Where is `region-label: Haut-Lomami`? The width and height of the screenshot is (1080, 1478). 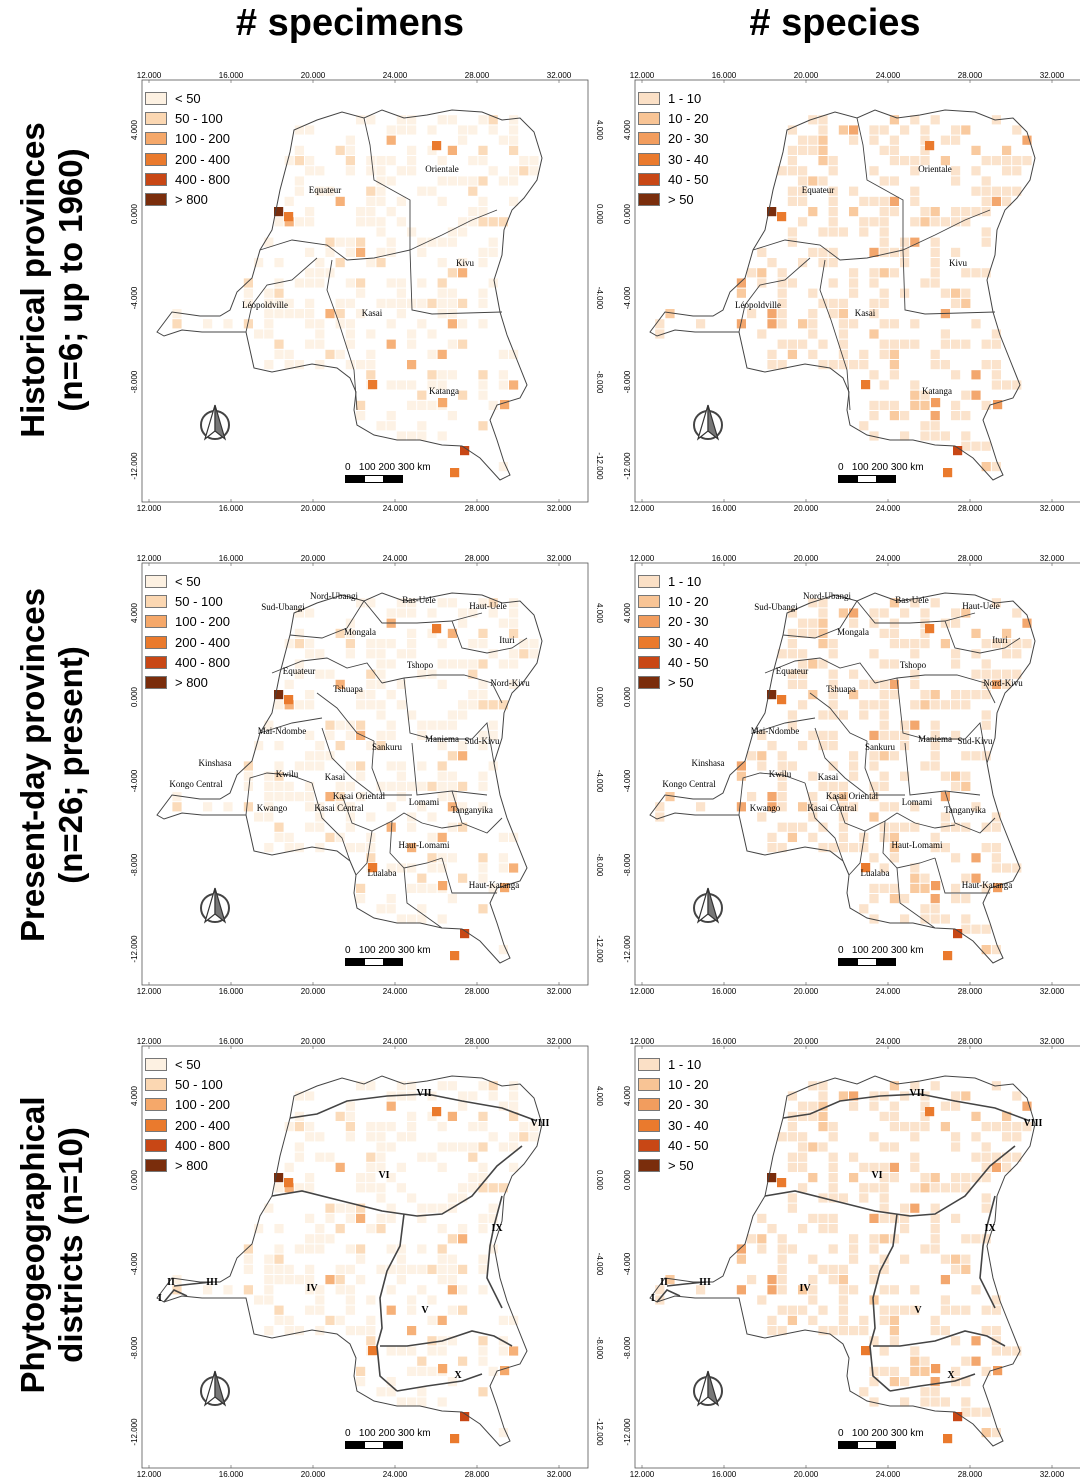
region-label: Haut-Lomami is located at coordinates (917, 845).